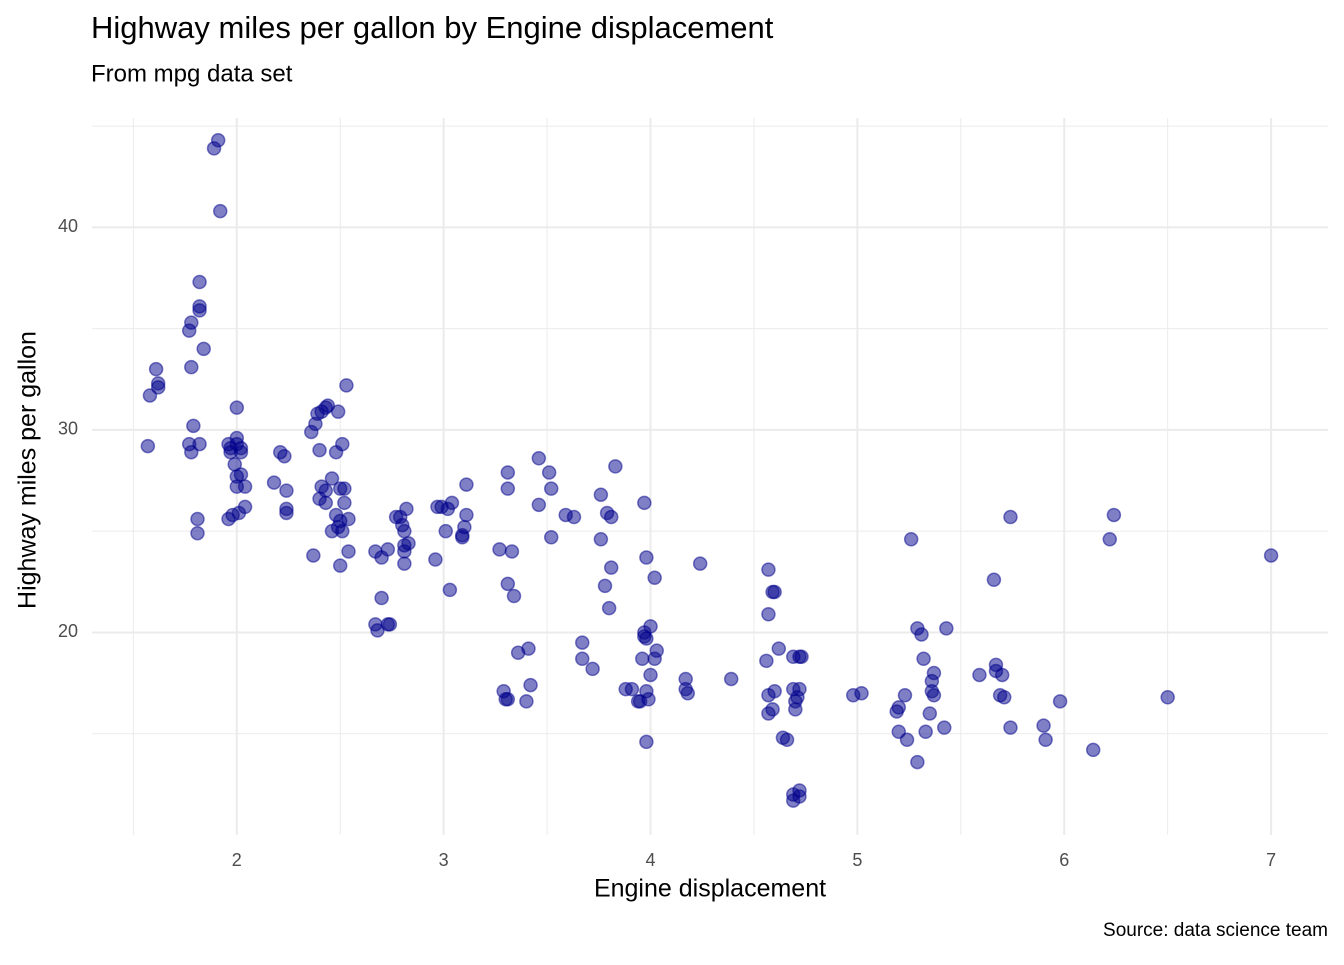 This screenshot has height=965, width=1344. I want to click on x-tick-label: 6, so click(1064, 860).